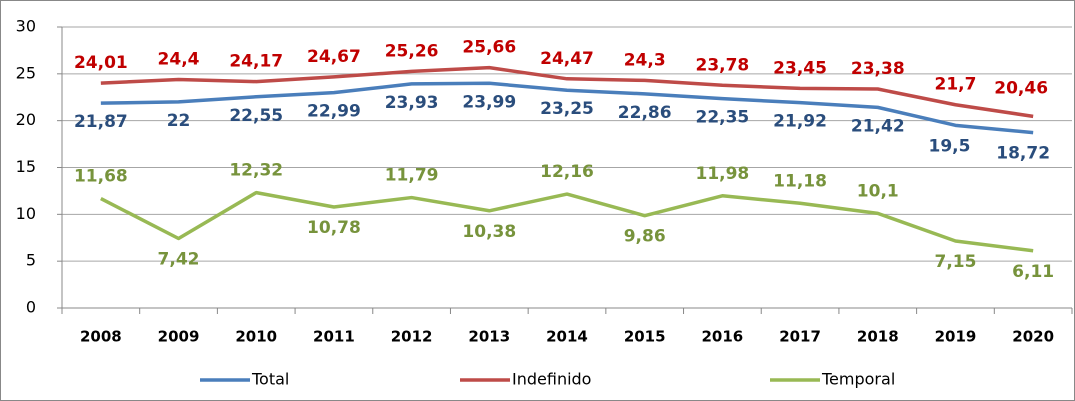 The image size is (1075, 401). Describe the element at coordinates (489, 102) in the screenshot. I see `data-label: 23,99` at that location.